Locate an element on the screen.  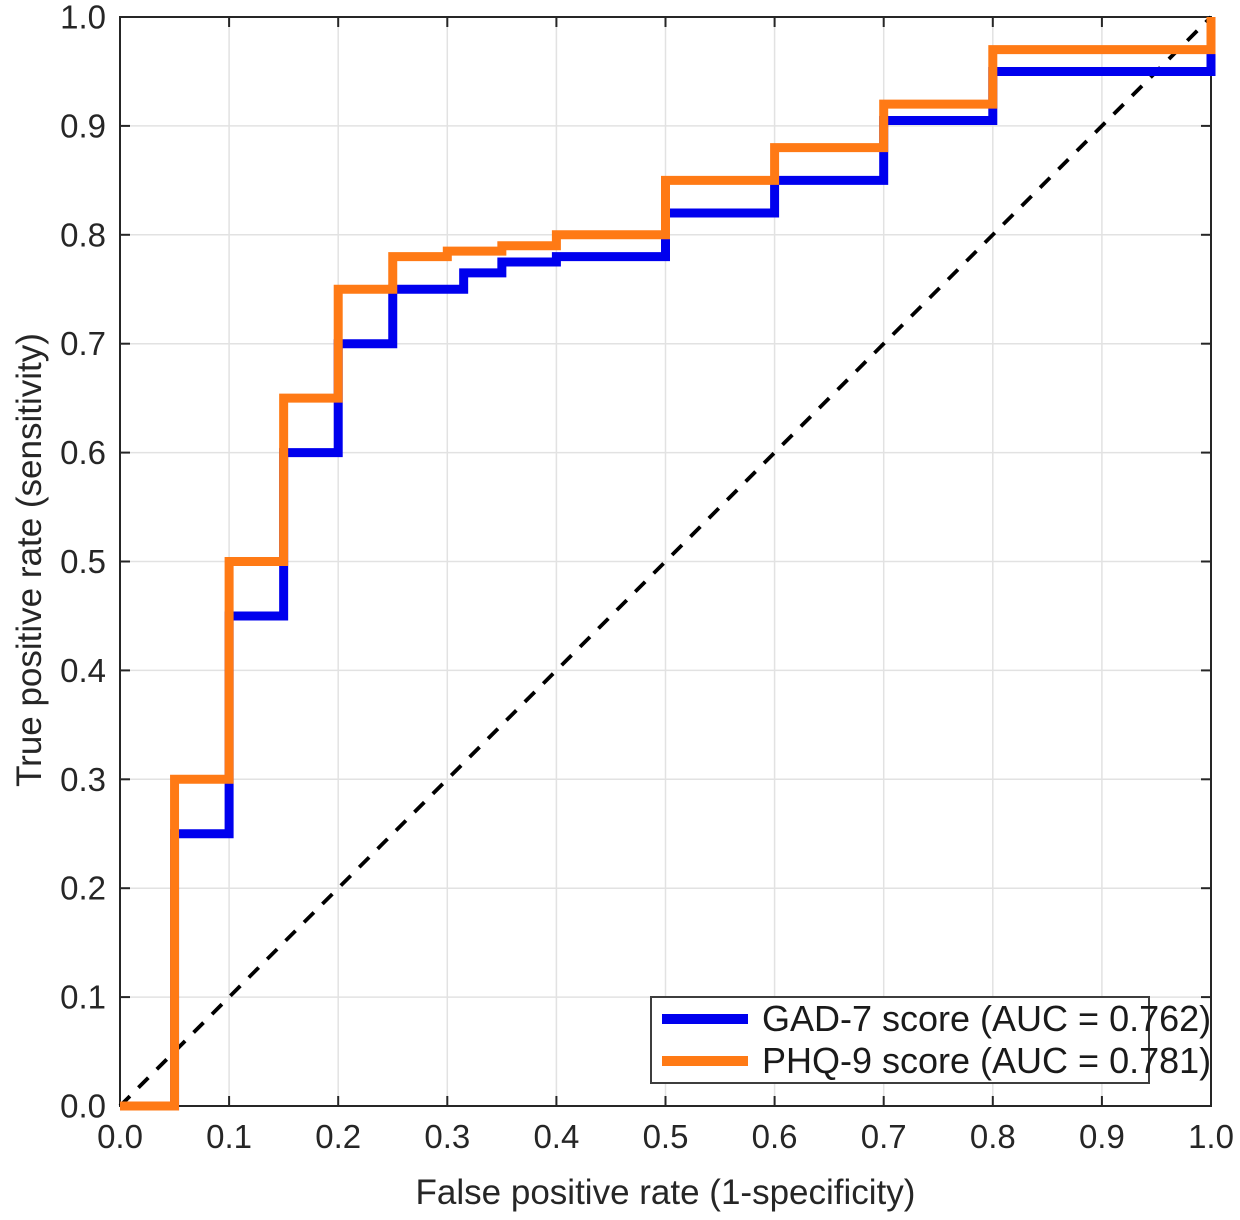
x-tick-label: 0.9 is located at coordinates (1102, 1136).